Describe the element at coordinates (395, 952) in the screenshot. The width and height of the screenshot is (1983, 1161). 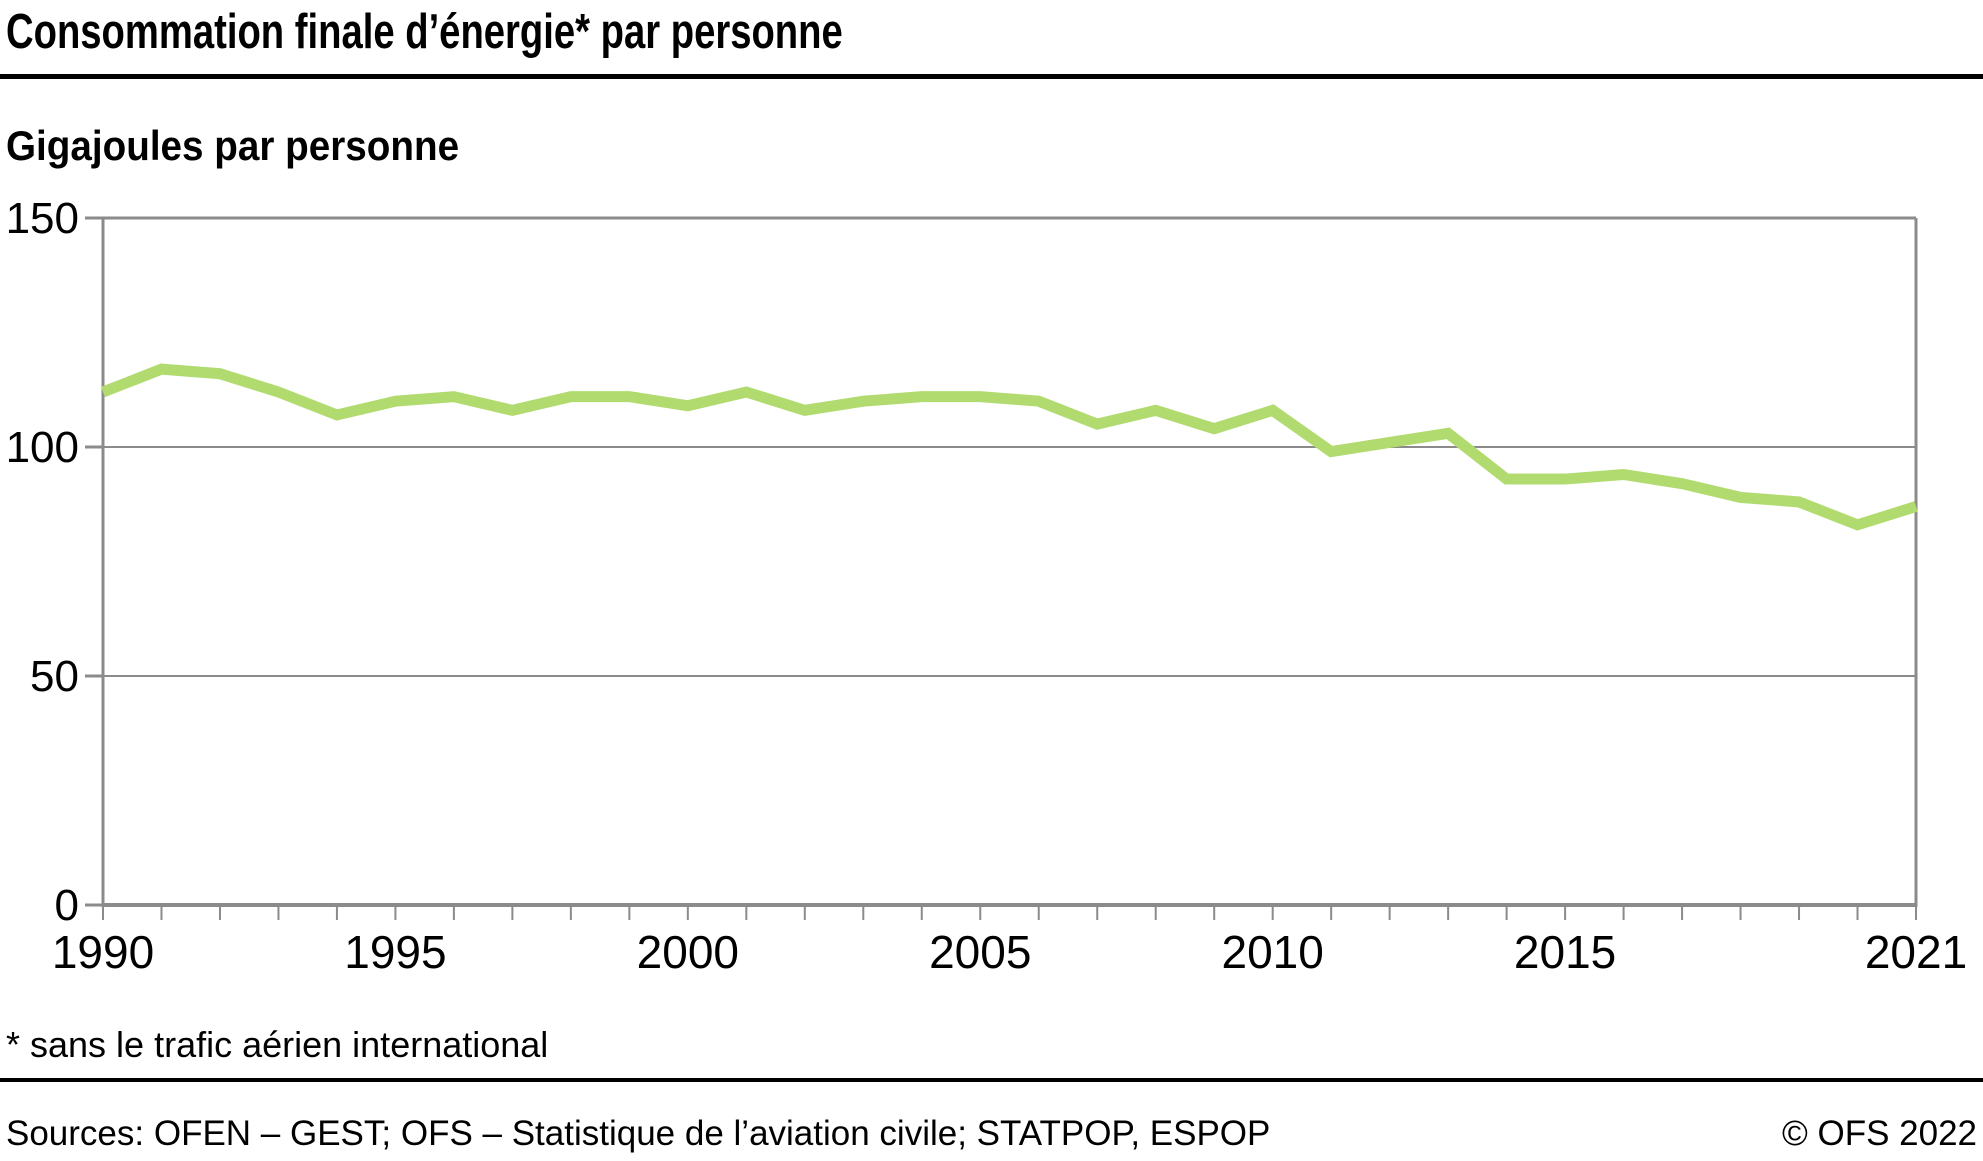
I see `x-tick-label-1995: 1995` at that location.